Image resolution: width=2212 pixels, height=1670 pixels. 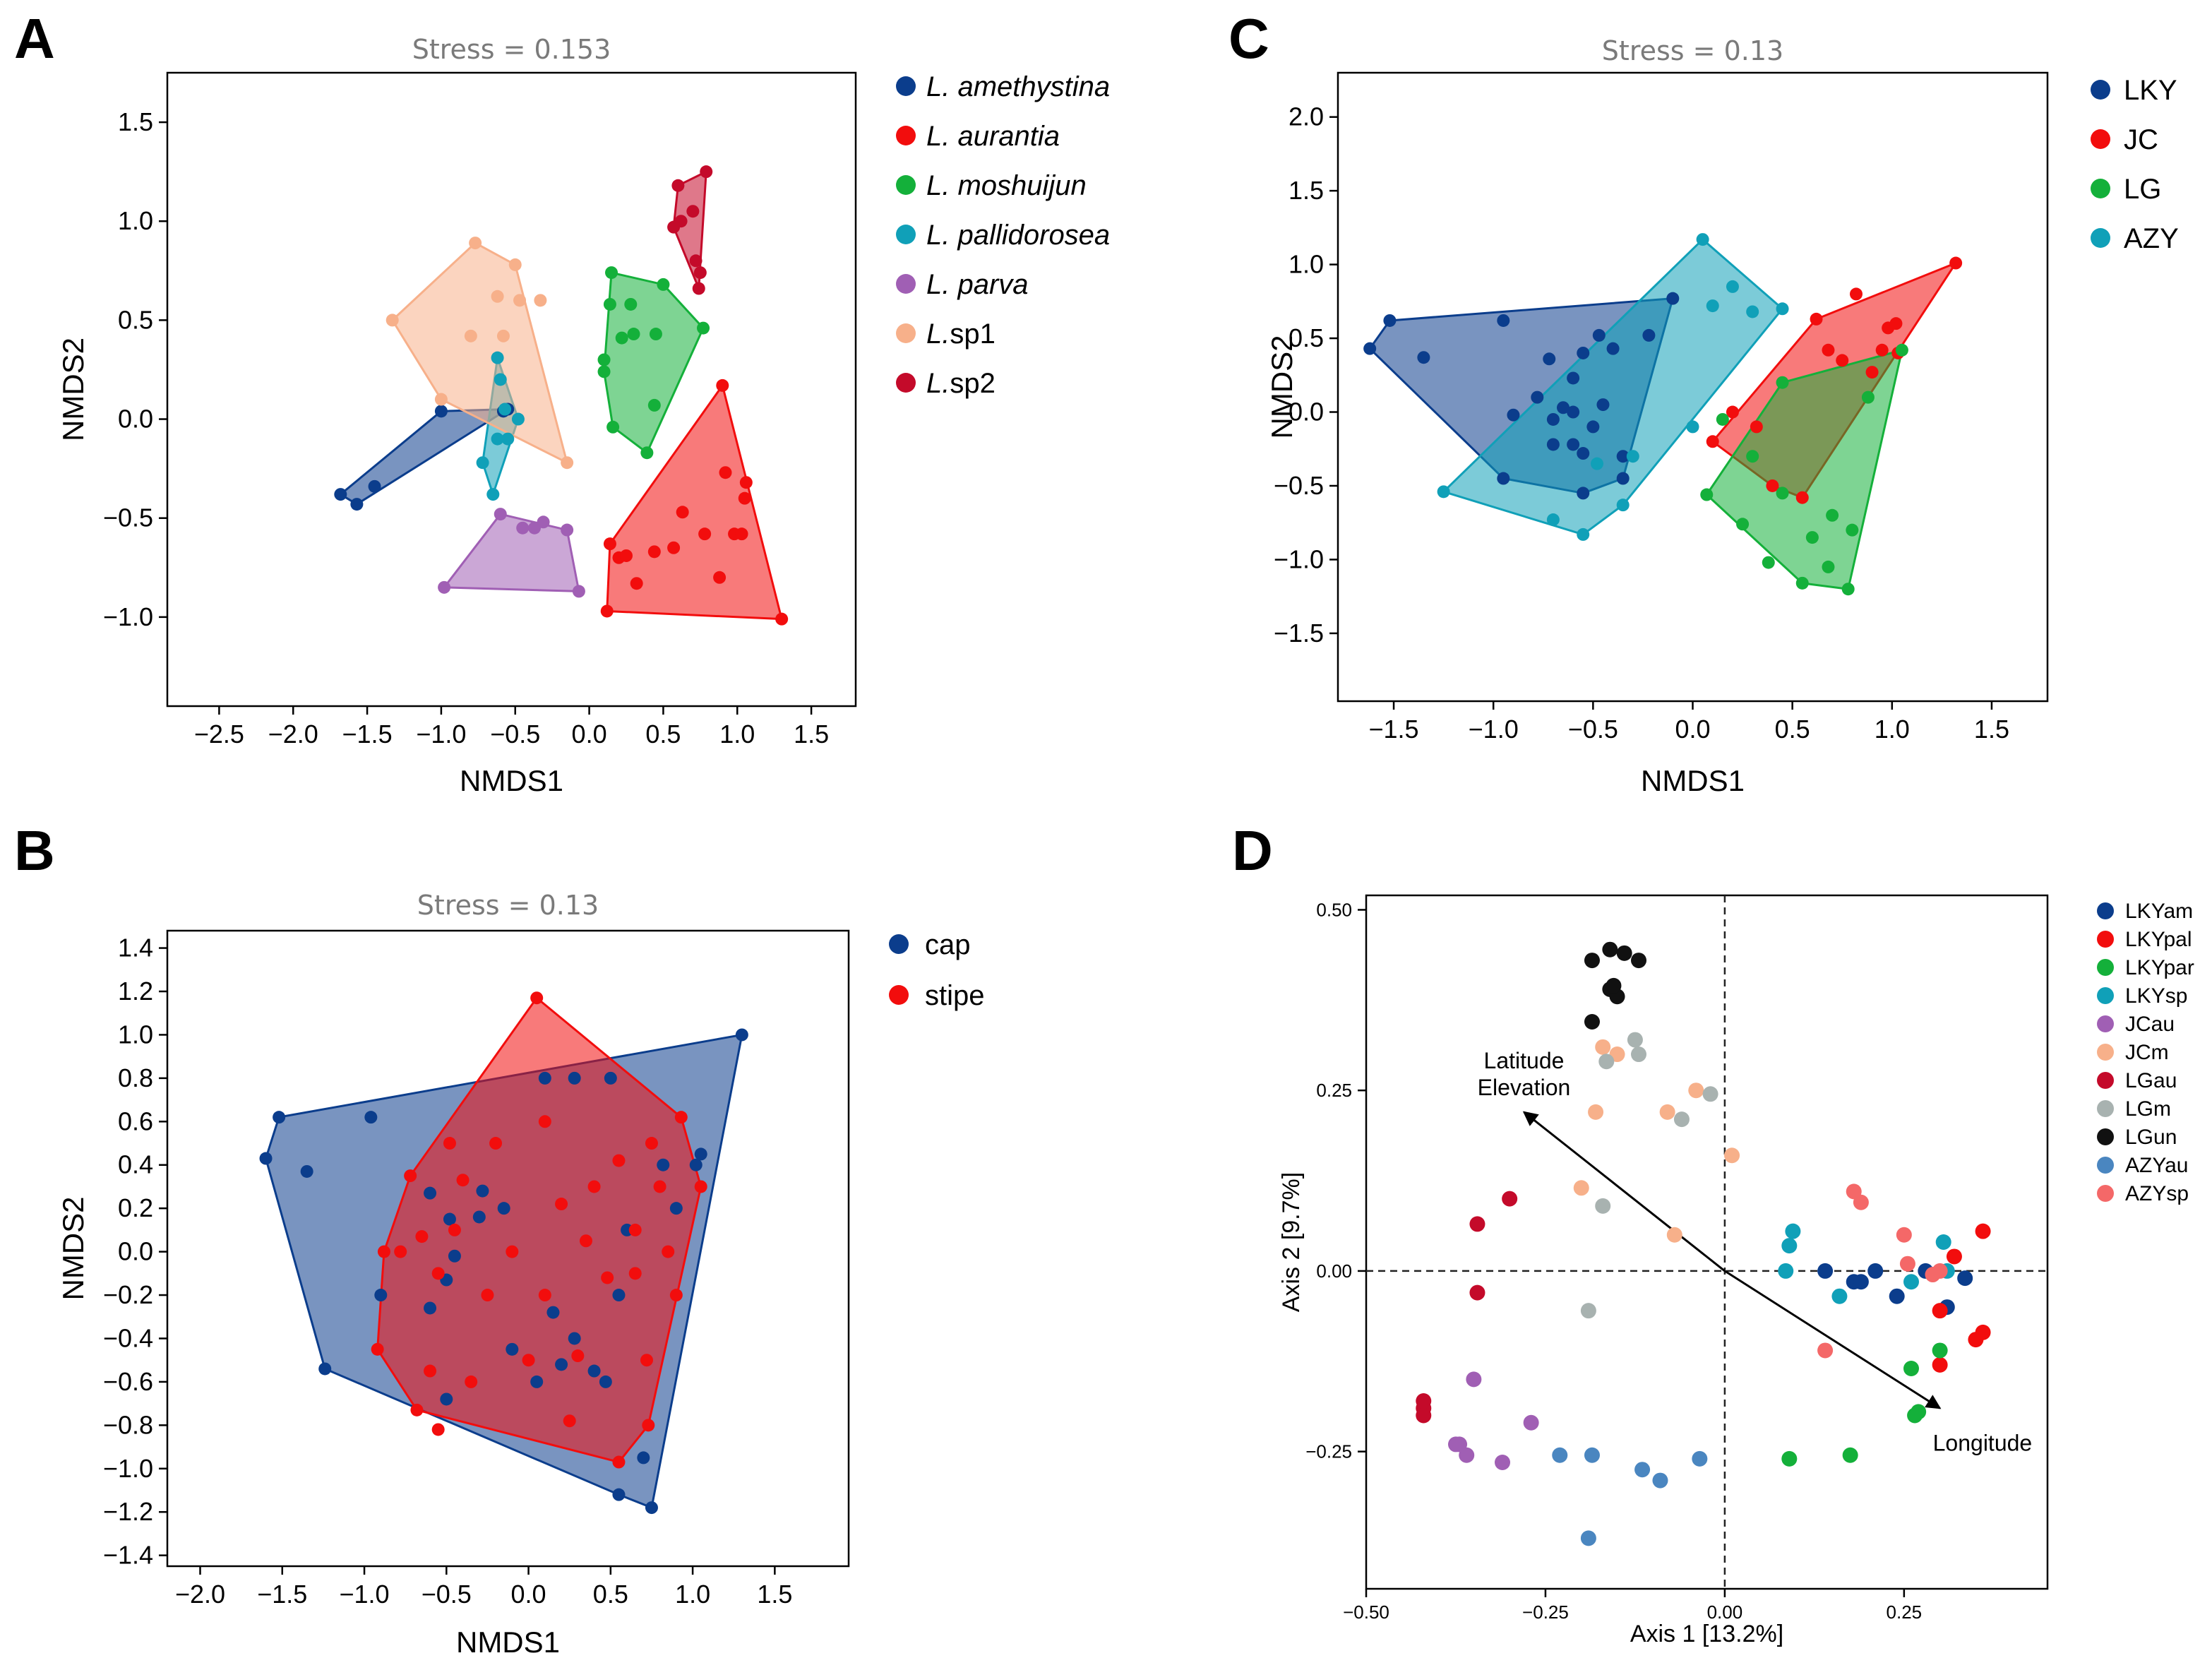 What do you see at coordinates (539, 1230) in the screenshot?
I see `hull-stipe` at bounding box center [539, 1230].